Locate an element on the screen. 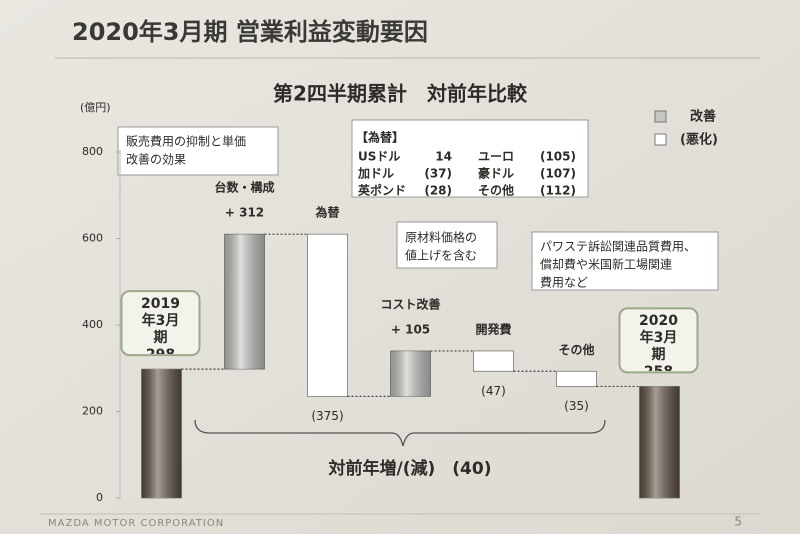 The height and width of the screenshot is (538, 800). category-label: コスト改善 is located at coordinates (410, 303).